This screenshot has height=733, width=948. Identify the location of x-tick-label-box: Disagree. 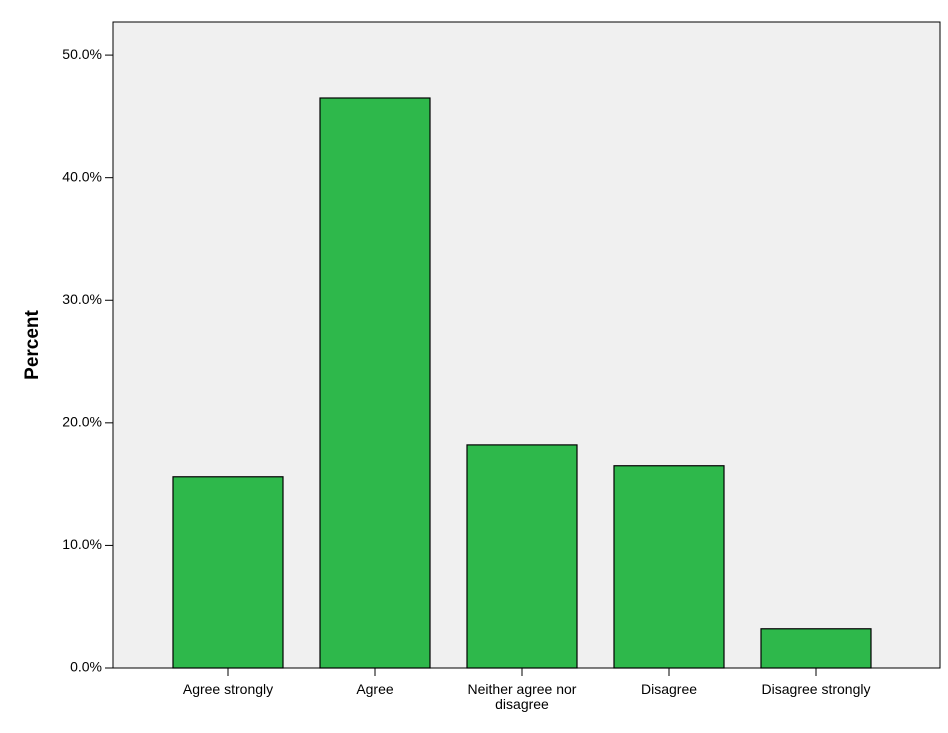
(669, 689).